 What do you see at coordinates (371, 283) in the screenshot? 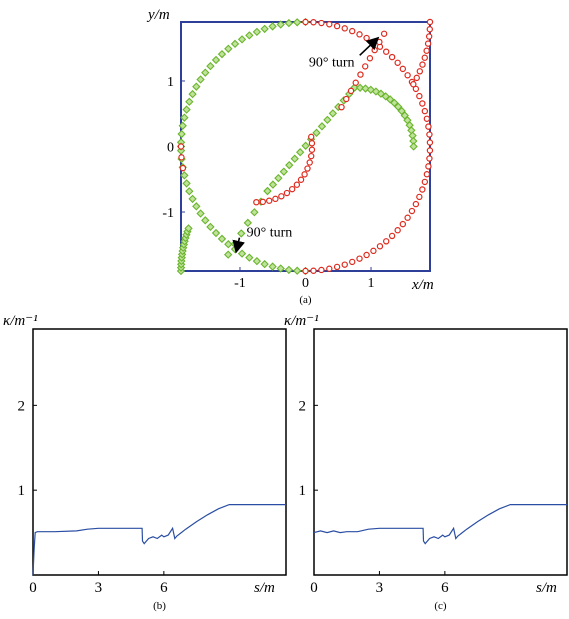
I see `x-tick-label: 1` at bounding box center [371, 283].